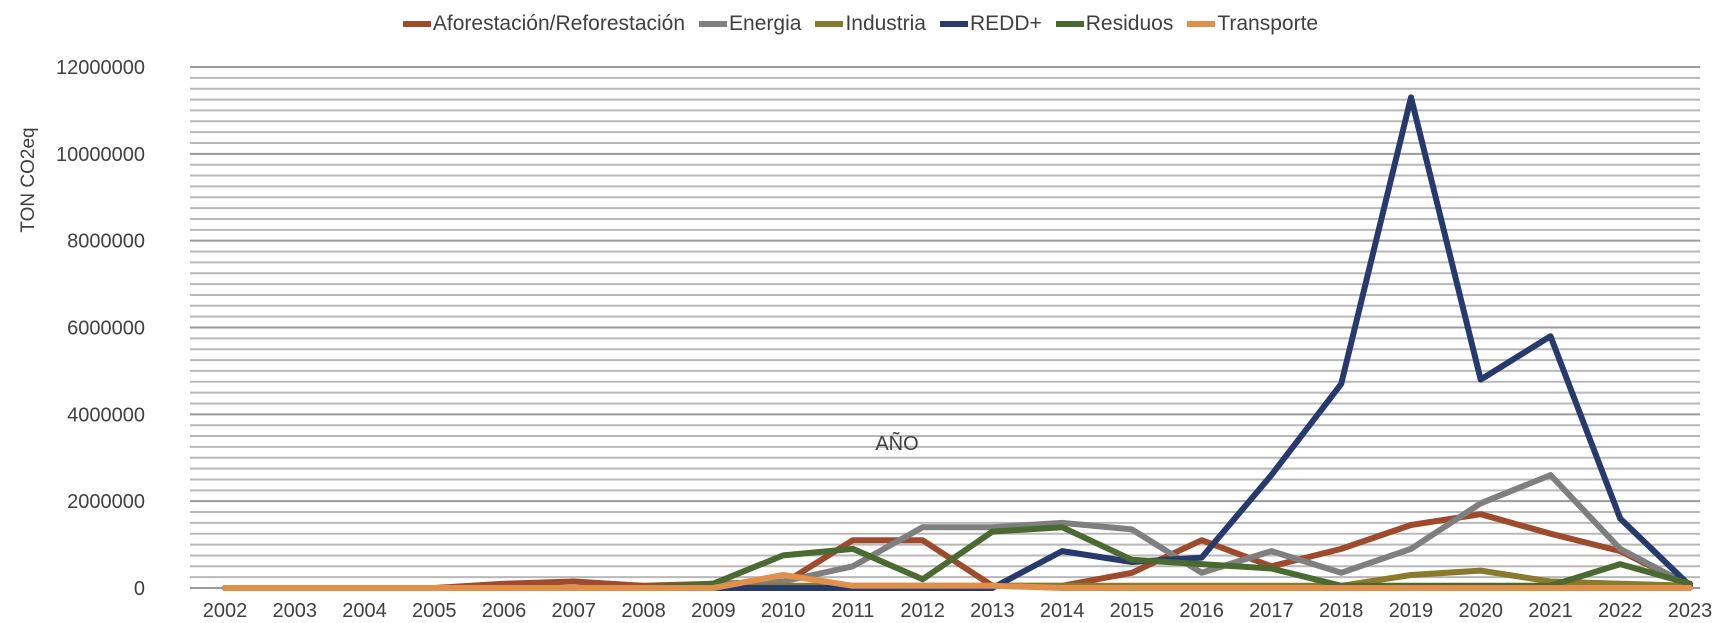 The height and width of the screenshot is (623, 1721). What do you see at coordinates (713, 611) in the screenshot?
I see `x-tick-label: 2009` at bounding box center [713, 611].